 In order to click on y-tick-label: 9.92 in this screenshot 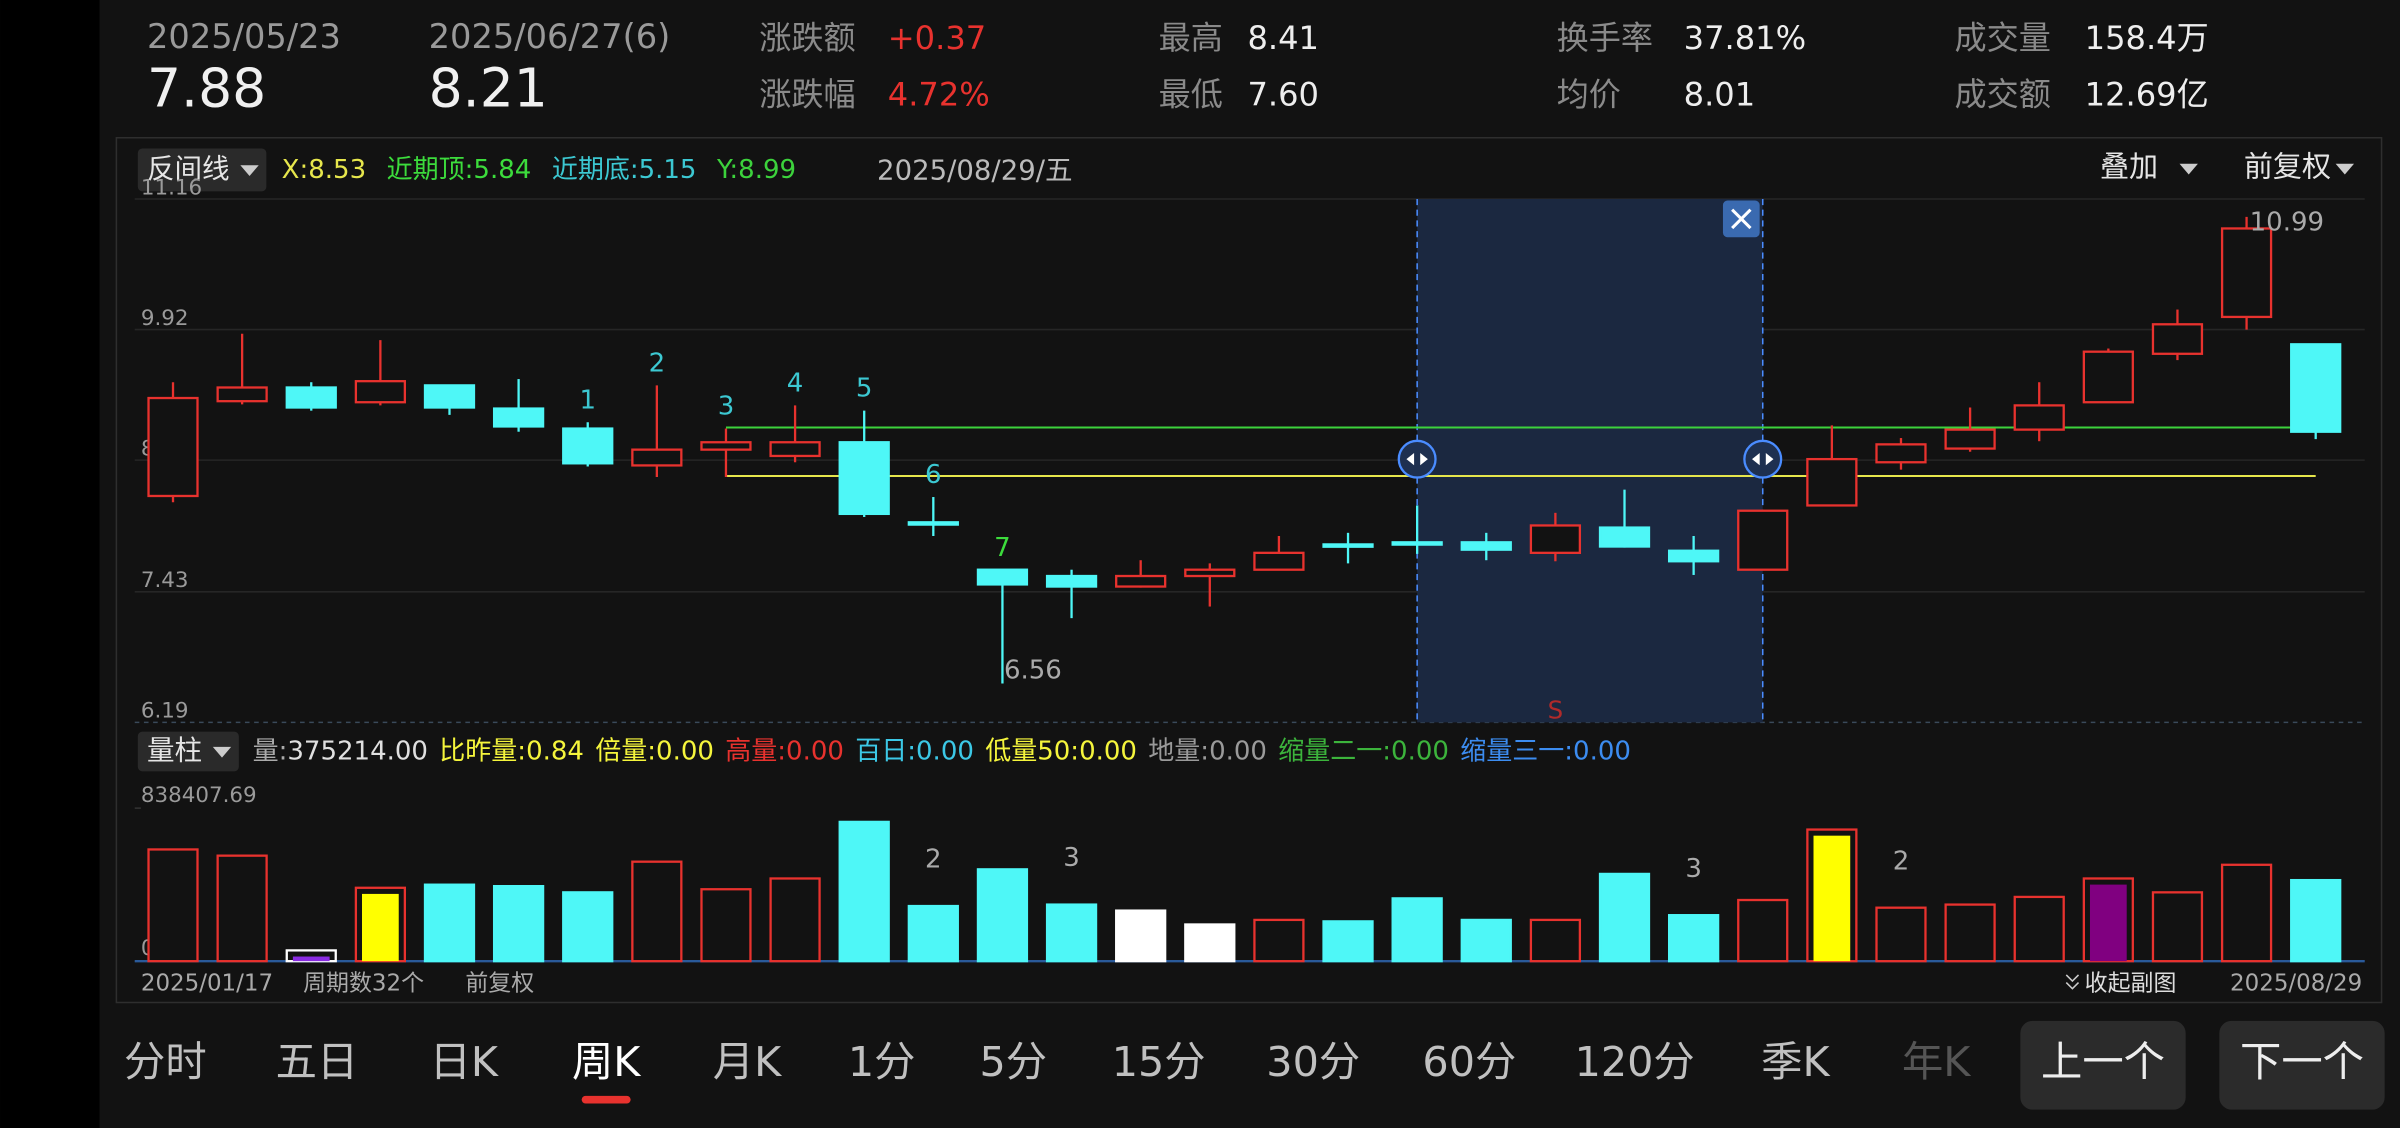, I will do `click(165, 318)`.